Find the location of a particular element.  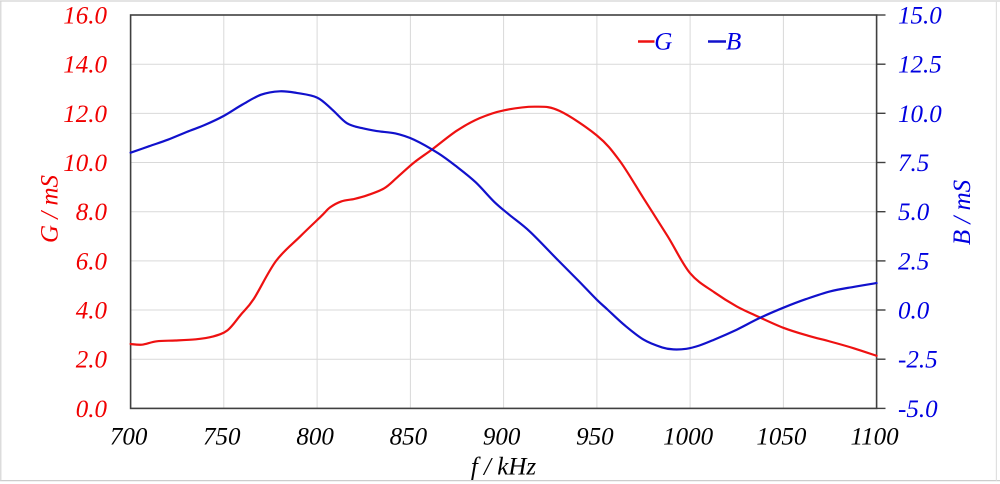

svg-text: 2.5 is located at coordinates (913, 261).